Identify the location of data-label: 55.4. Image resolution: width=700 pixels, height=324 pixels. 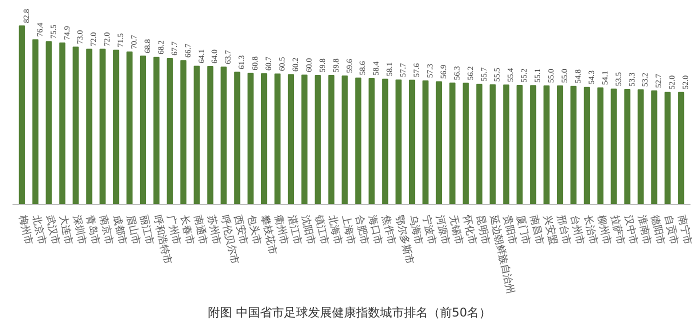
(511, 75).